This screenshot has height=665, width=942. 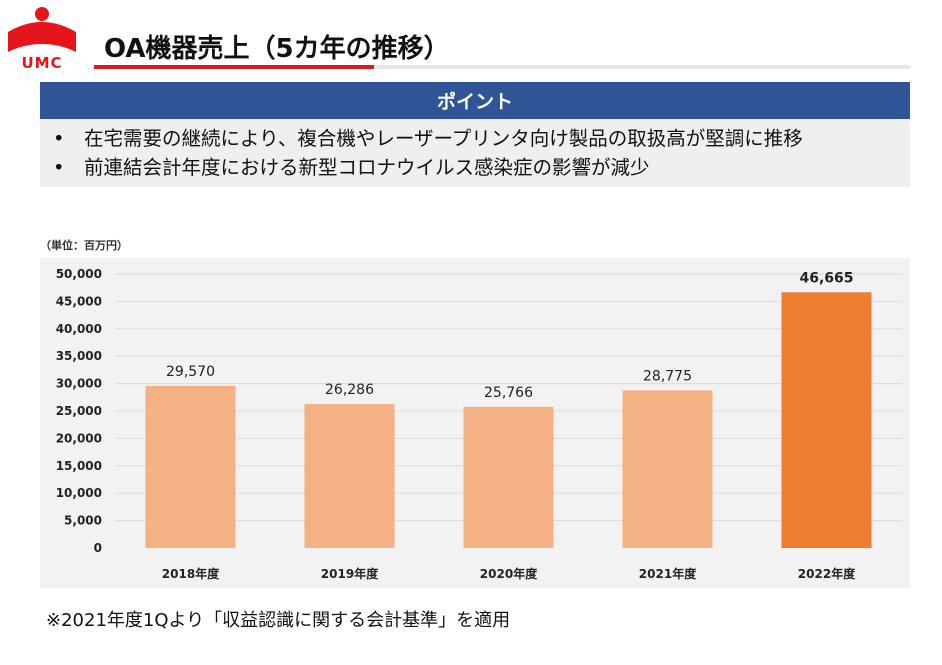 I want to click on title-rule-accent, so click(x=234, y=67).